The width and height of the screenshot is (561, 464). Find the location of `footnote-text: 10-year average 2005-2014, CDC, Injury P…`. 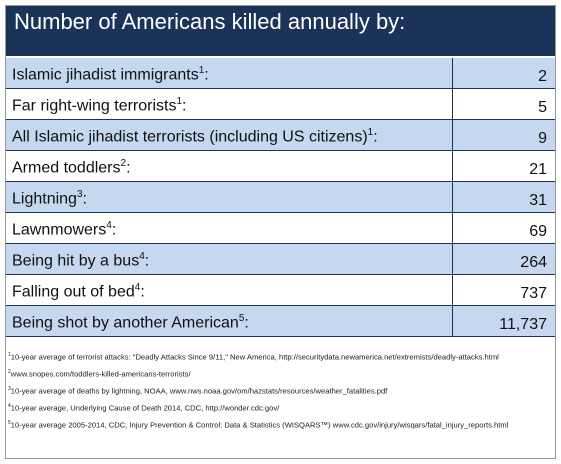

footnote-text: 10-year average 2005-2014, CDC, Injury P… is located at coordinates (259, 425).